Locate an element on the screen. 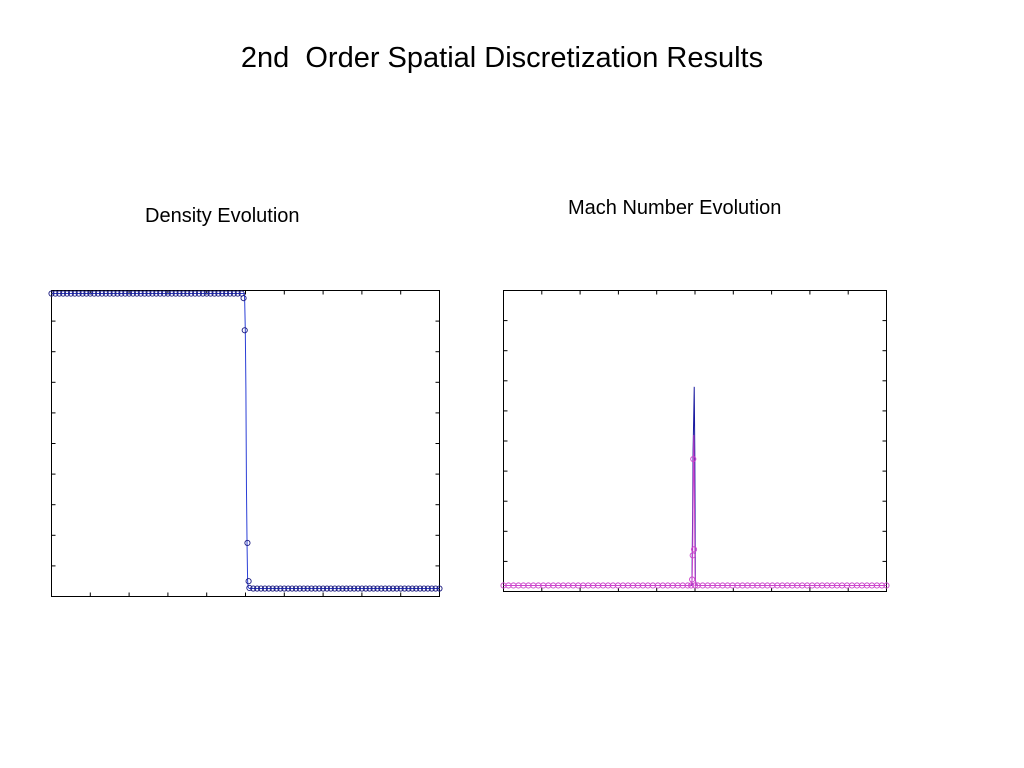 The image size is (1024, 768). mach-chart-title: Mach Number Evolution is located at coordinates (675, 208).